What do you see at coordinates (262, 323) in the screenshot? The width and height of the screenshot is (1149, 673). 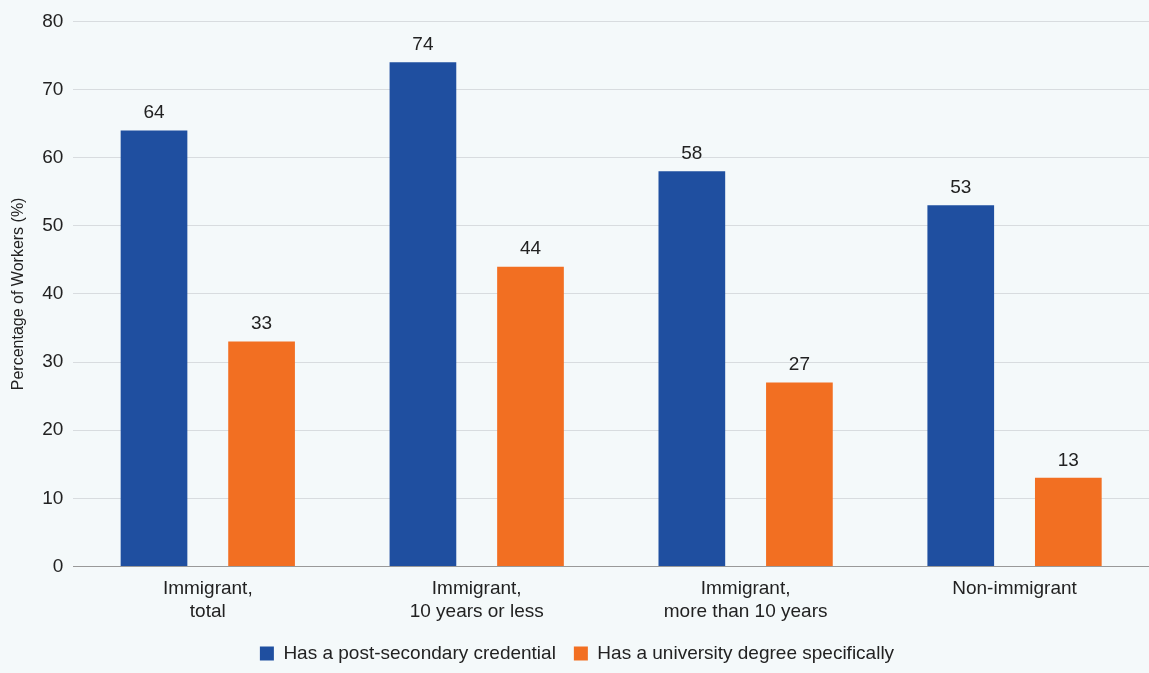 I see `data-label: 33` at bounding box center [262, 323].